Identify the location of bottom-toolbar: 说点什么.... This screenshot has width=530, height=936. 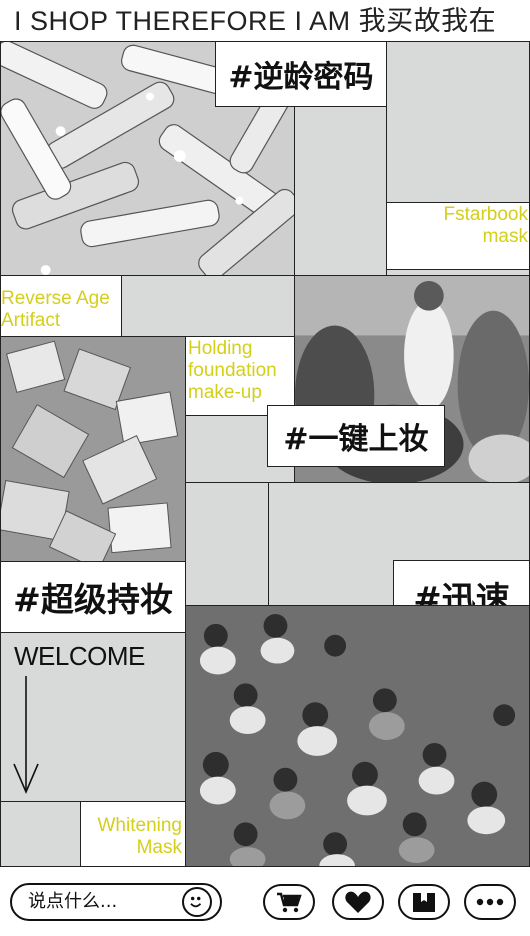
(265, 901).